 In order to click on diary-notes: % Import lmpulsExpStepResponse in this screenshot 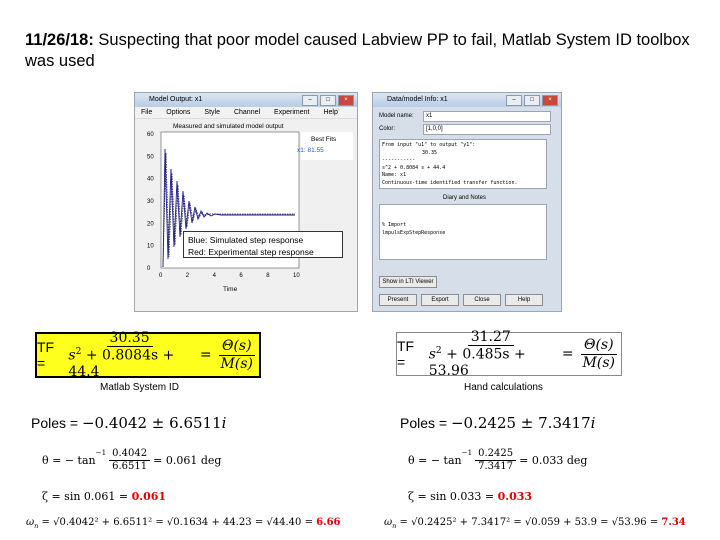, I will do `click(463, 232)`.